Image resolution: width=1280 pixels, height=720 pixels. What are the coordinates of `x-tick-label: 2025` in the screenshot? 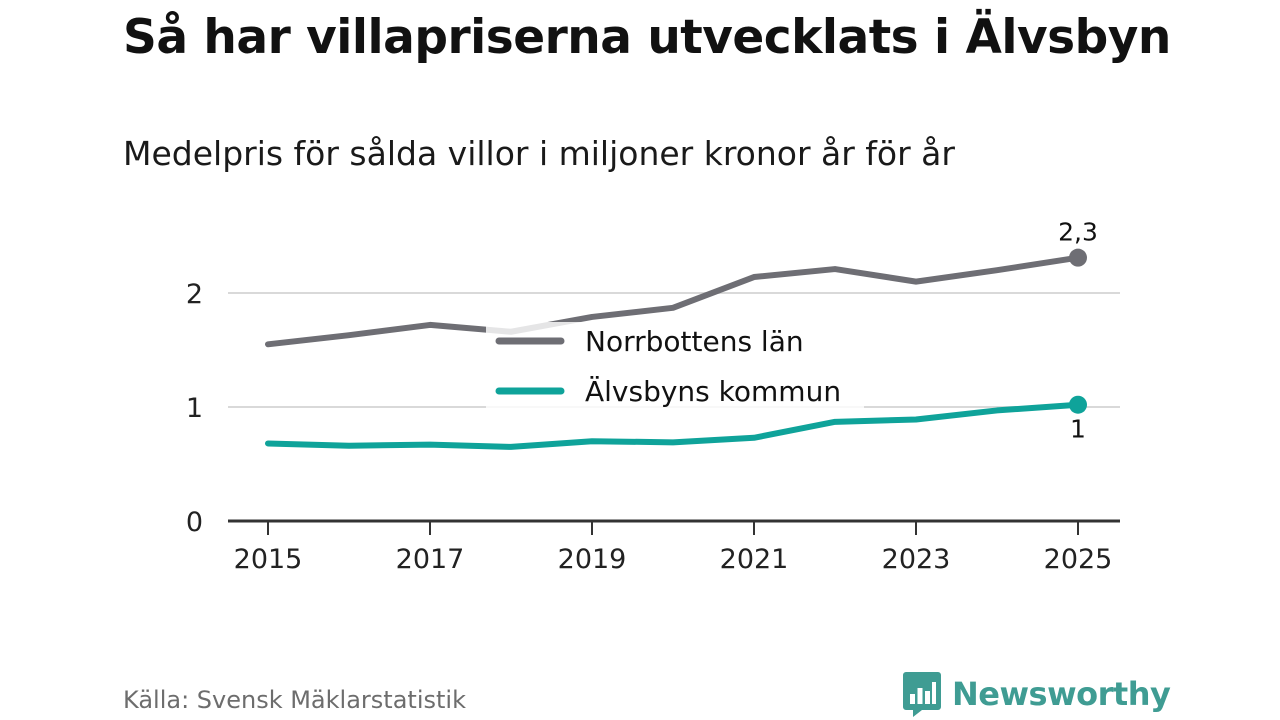 It's located at (1078, 559).